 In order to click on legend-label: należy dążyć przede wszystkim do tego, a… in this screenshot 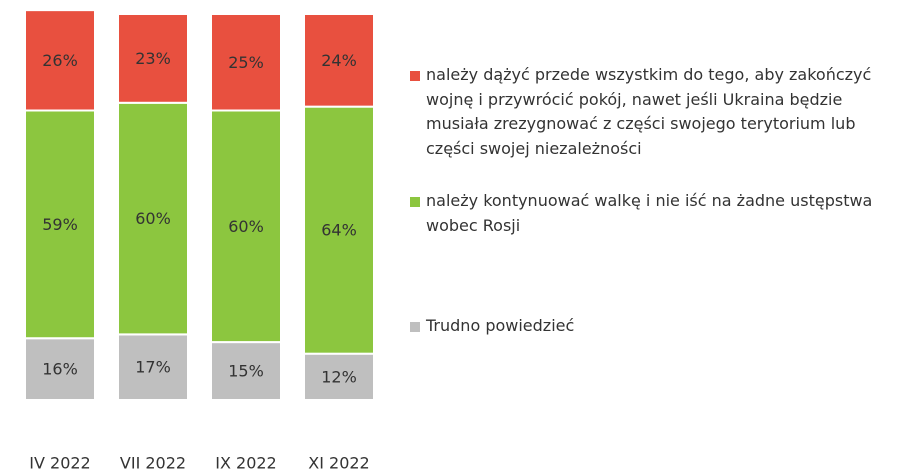, I will do `click(649, 111)`.